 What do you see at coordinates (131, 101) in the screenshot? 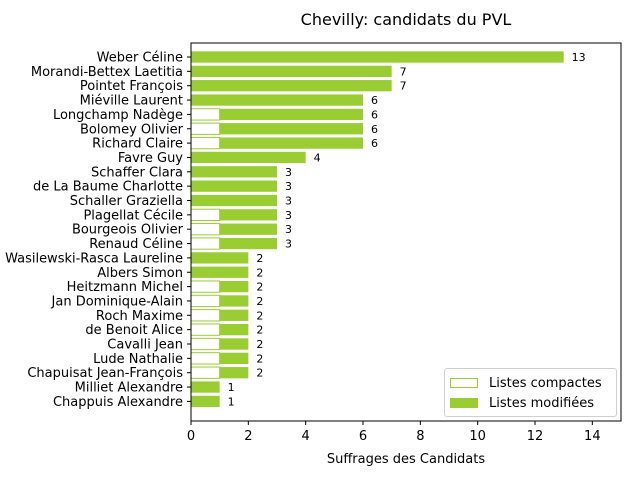
I see `y-tick-label: Miéville Laurent` at bounding box center [131, 101].